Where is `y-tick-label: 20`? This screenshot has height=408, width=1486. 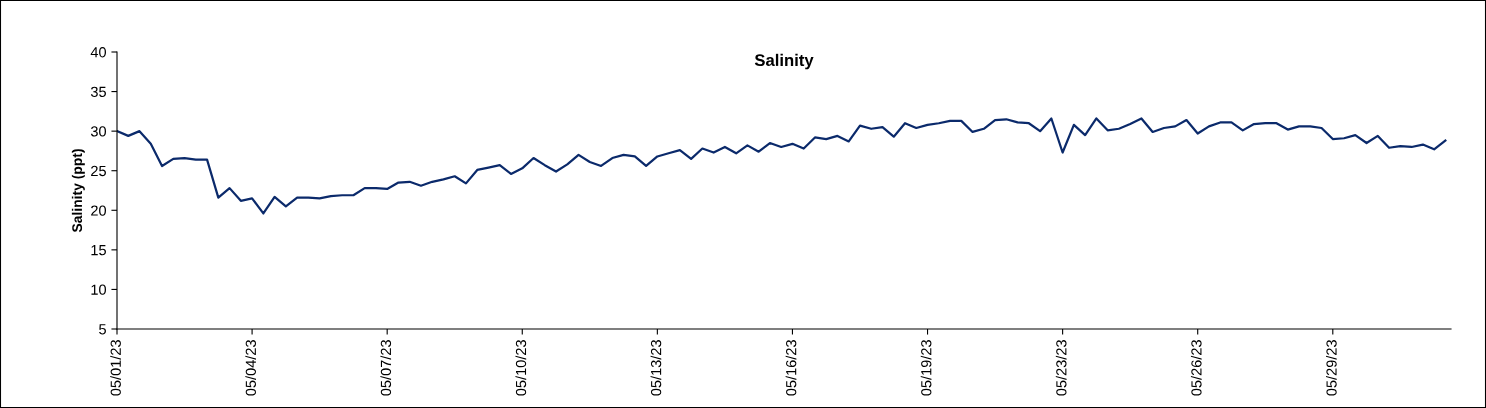
y-tick-label: 20 is located at coordinates (99, 210).